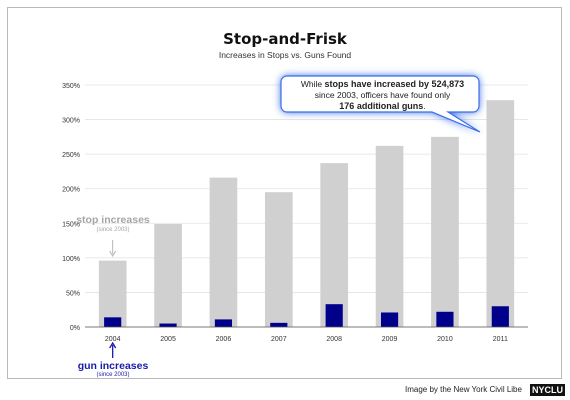  Describe the element at coordinates (113, 345) in the screenshot. I see `gun-arrowhead-icon` at that location.